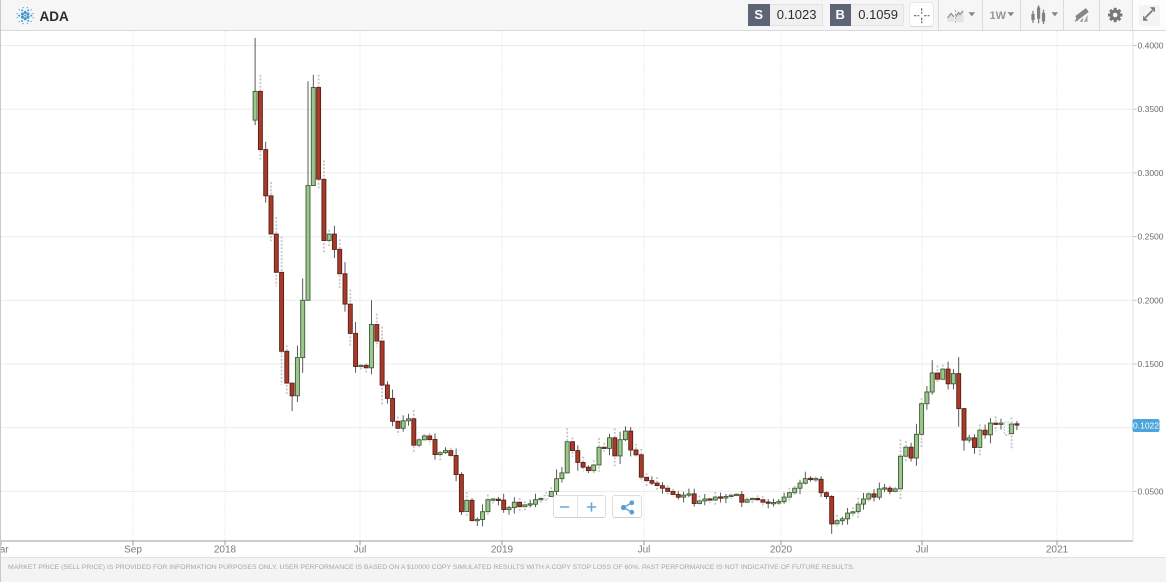 The image size is (1166, 582). I want to click on svg-text: Mar, so click(4, 550).